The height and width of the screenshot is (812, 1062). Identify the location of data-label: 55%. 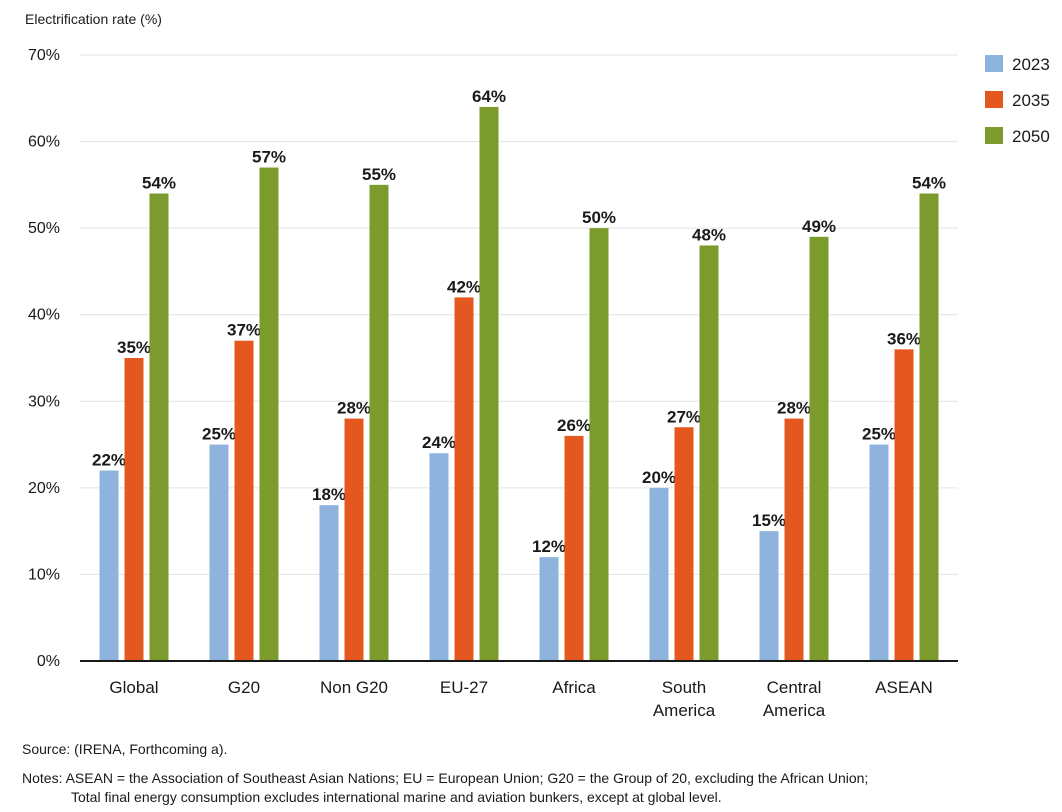
(379, 174).